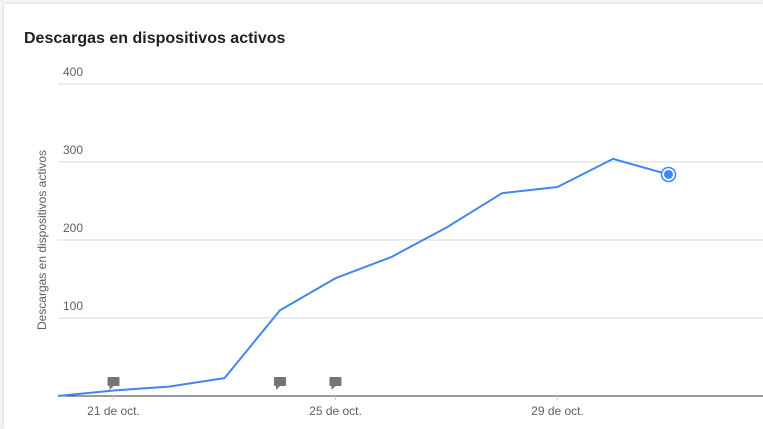 The width and height of the screenshot is (763, 429). What do you see at coordinates (73, 189) in the screenshot?
I see `y-tick-labels: 100 200 300 400` at bounding box center [73, 189].